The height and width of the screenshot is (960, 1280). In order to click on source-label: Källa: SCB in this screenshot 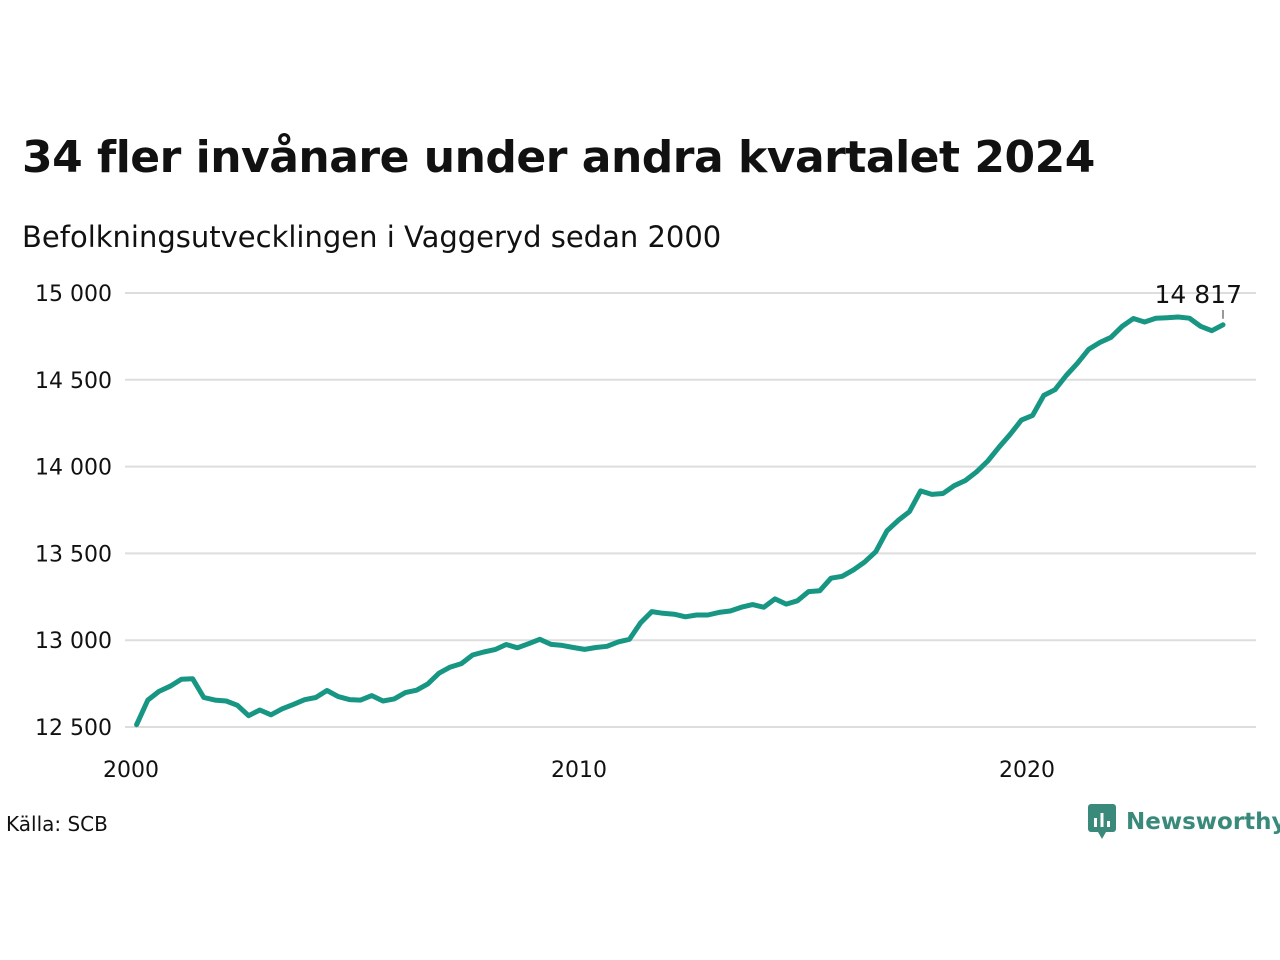, I will do `click(57, 824)`.